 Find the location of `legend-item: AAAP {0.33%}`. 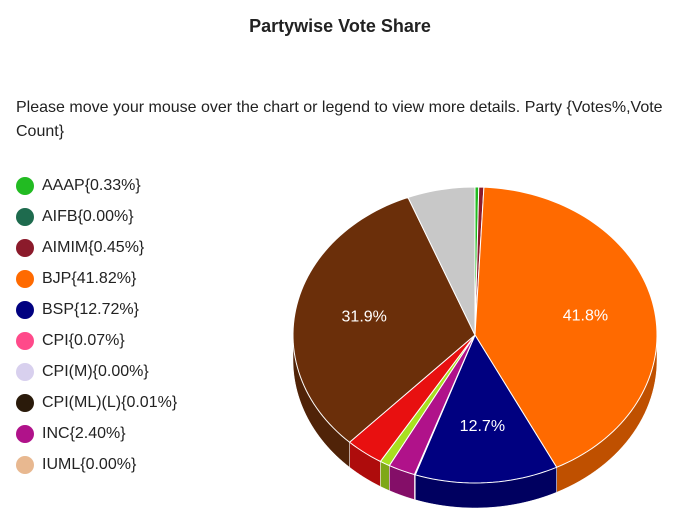

legend-item: AAAP {0.33%} is located at coordinates (96, 185).